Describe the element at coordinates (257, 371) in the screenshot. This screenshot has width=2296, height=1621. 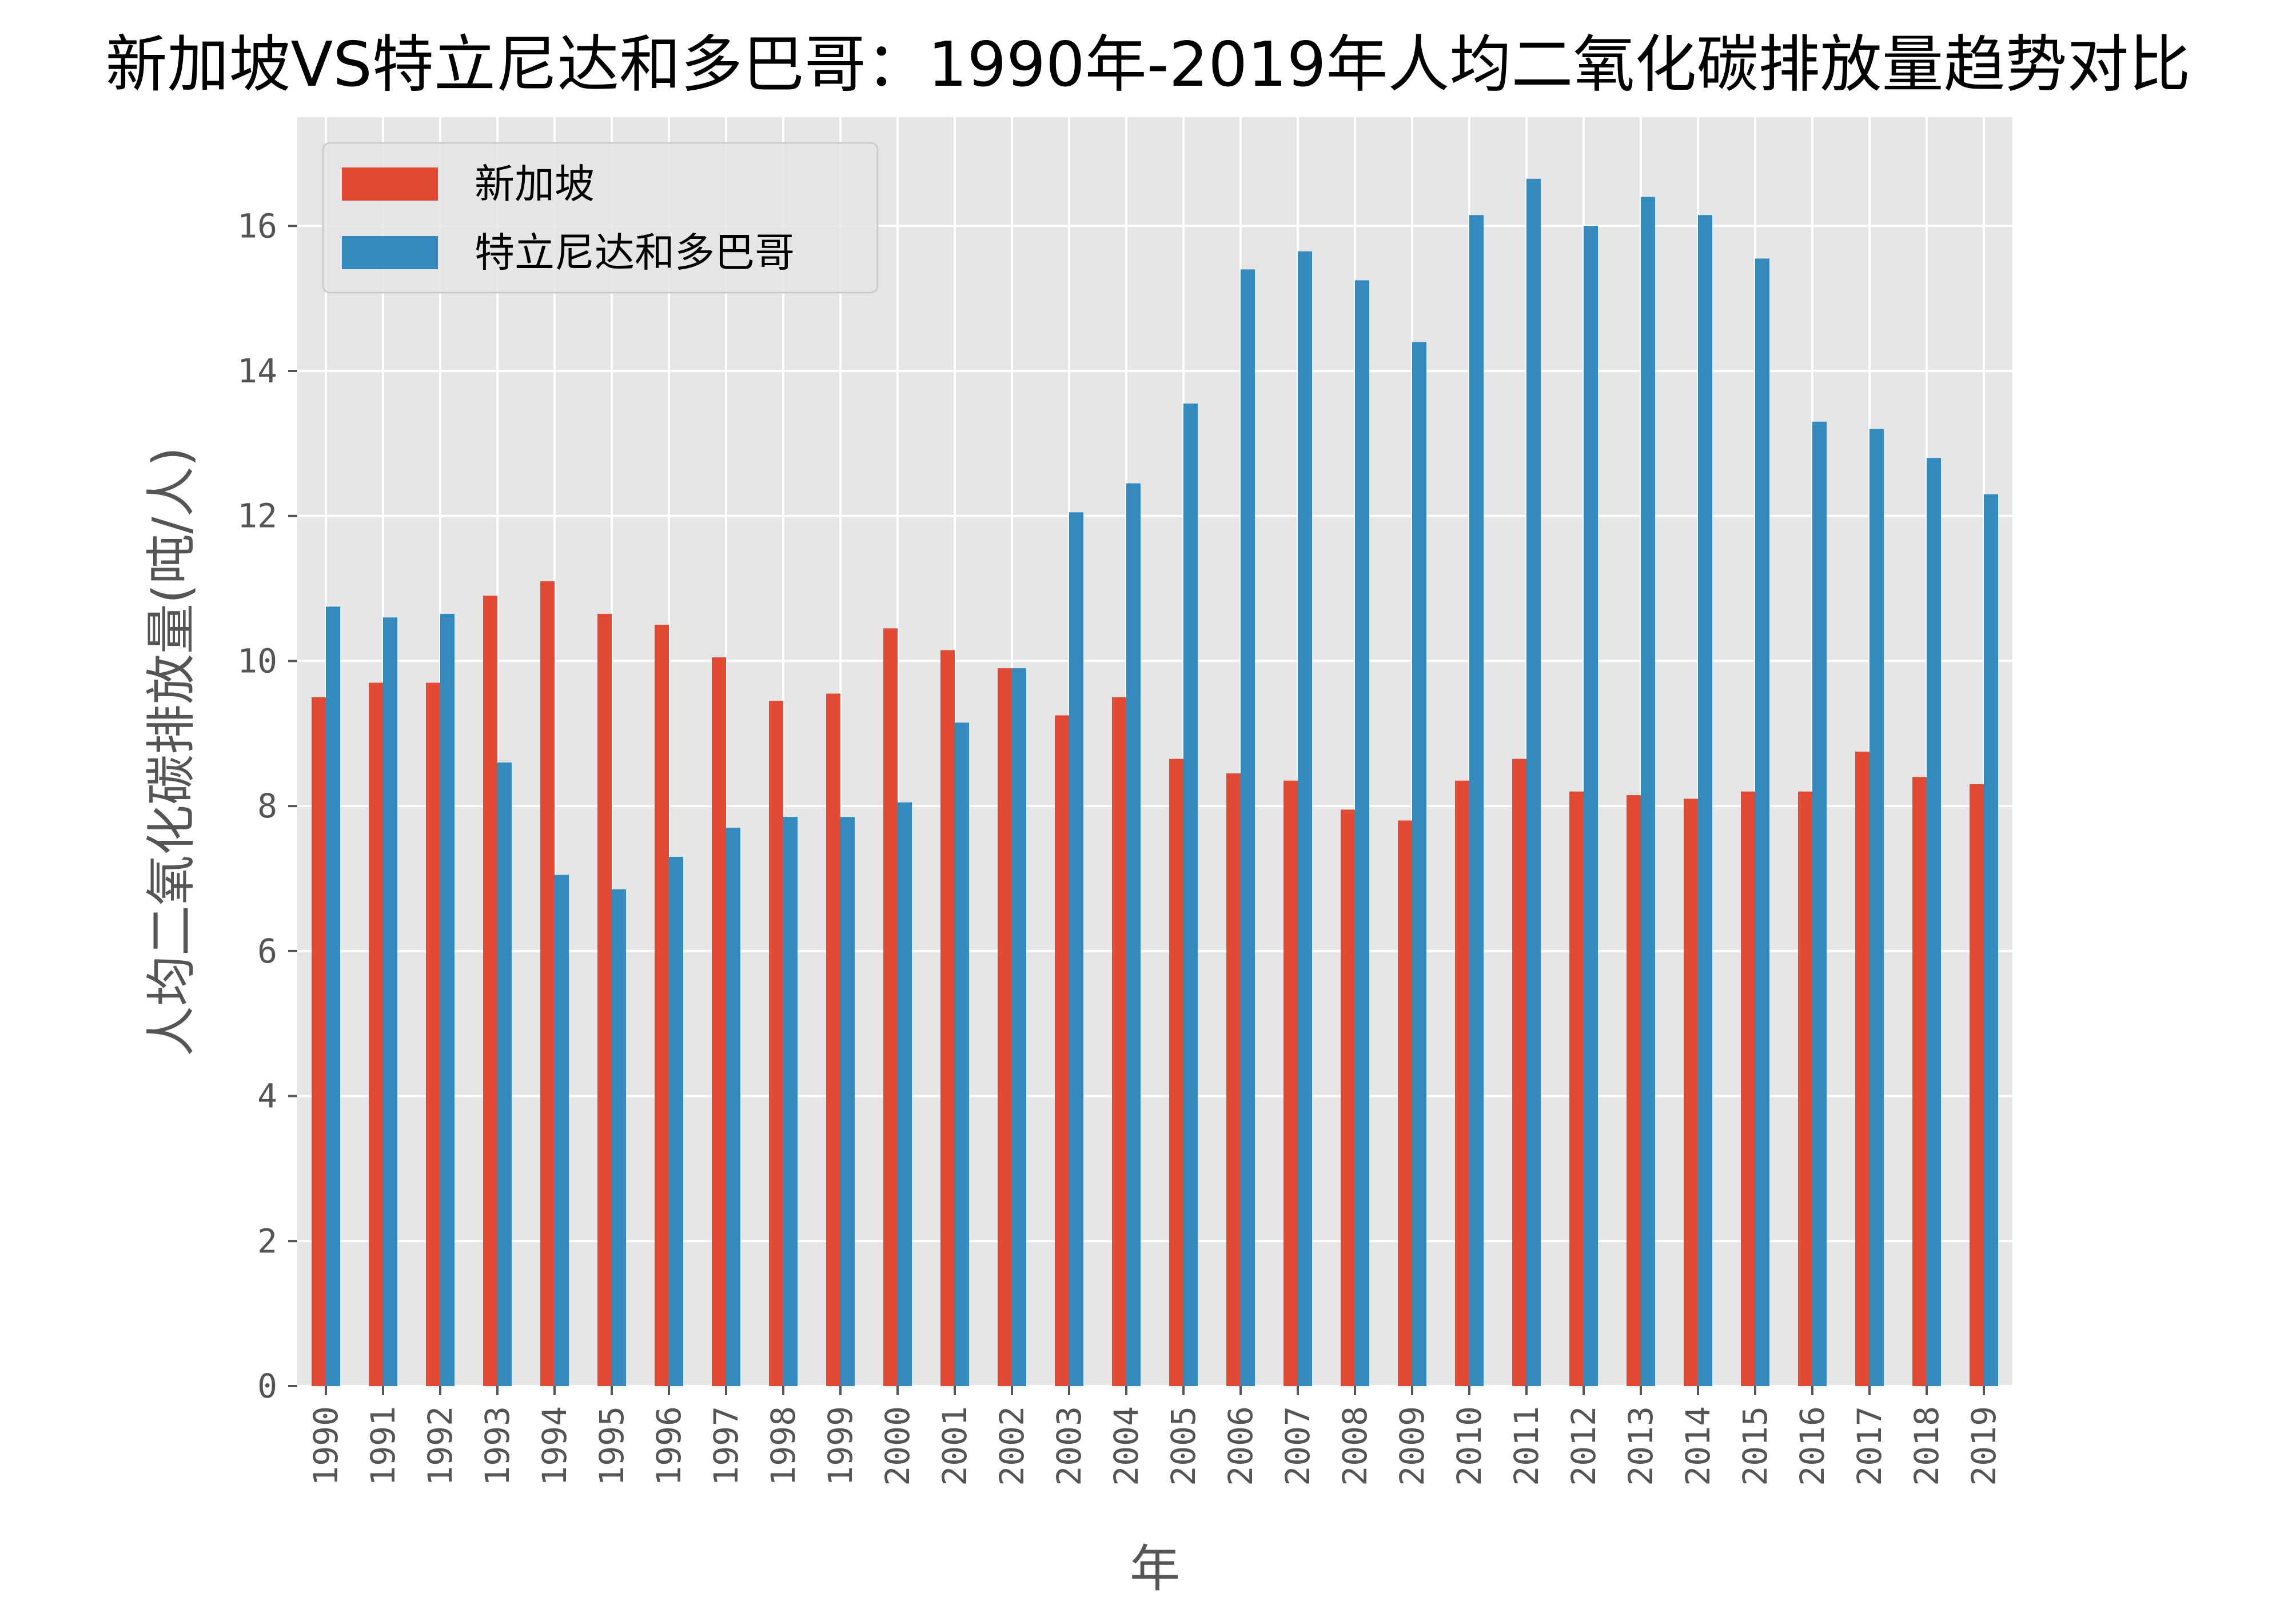
I see `y-tick-label: 14` at that location.